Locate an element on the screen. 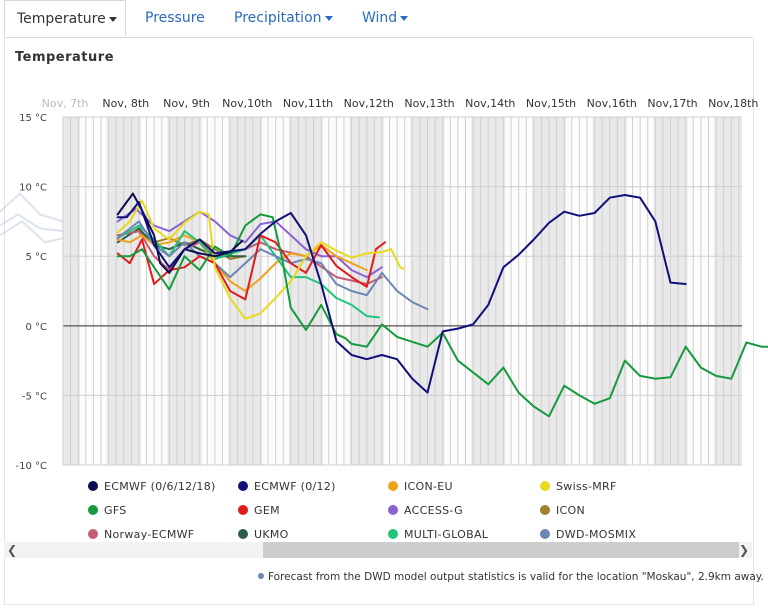  series-access-g-line is located at coordinates (249, 243).